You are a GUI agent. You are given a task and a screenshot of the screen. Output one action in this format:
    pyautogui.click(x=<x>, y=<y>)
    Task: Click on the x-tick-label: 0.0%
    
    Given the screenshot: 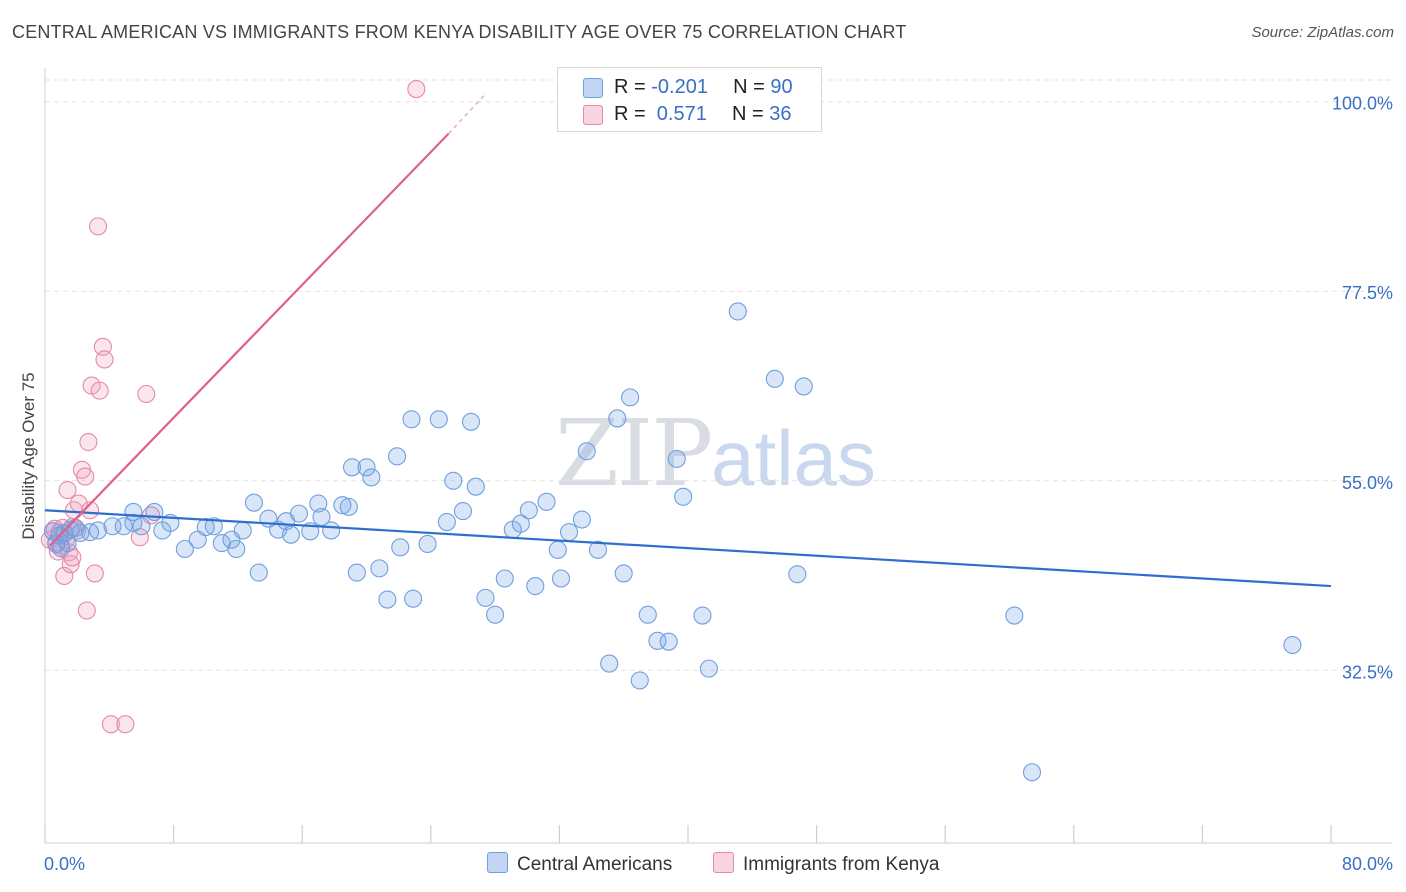 What is the action you would take?
    pyautogui.click(x=64, y=864)
    